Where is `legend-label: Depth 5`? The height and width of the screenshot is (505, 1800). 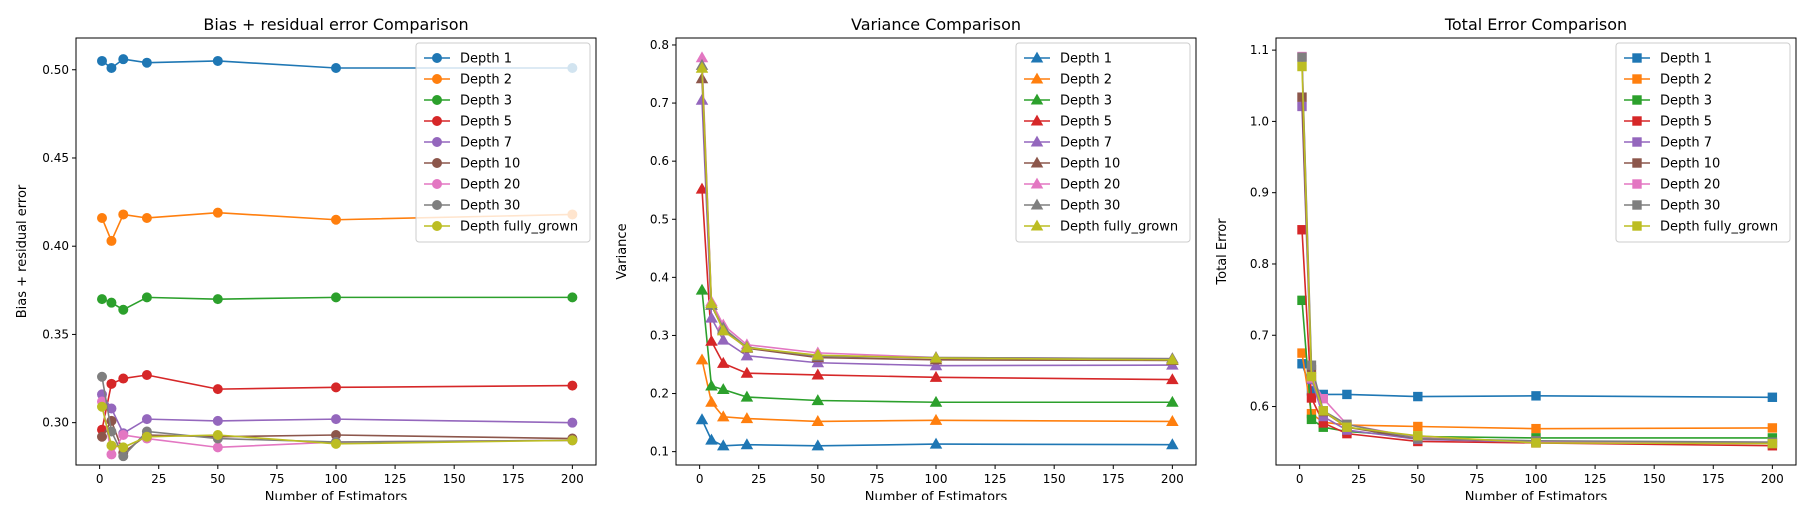
legend-label: Depth 5 is located at coordinates (486, 122).